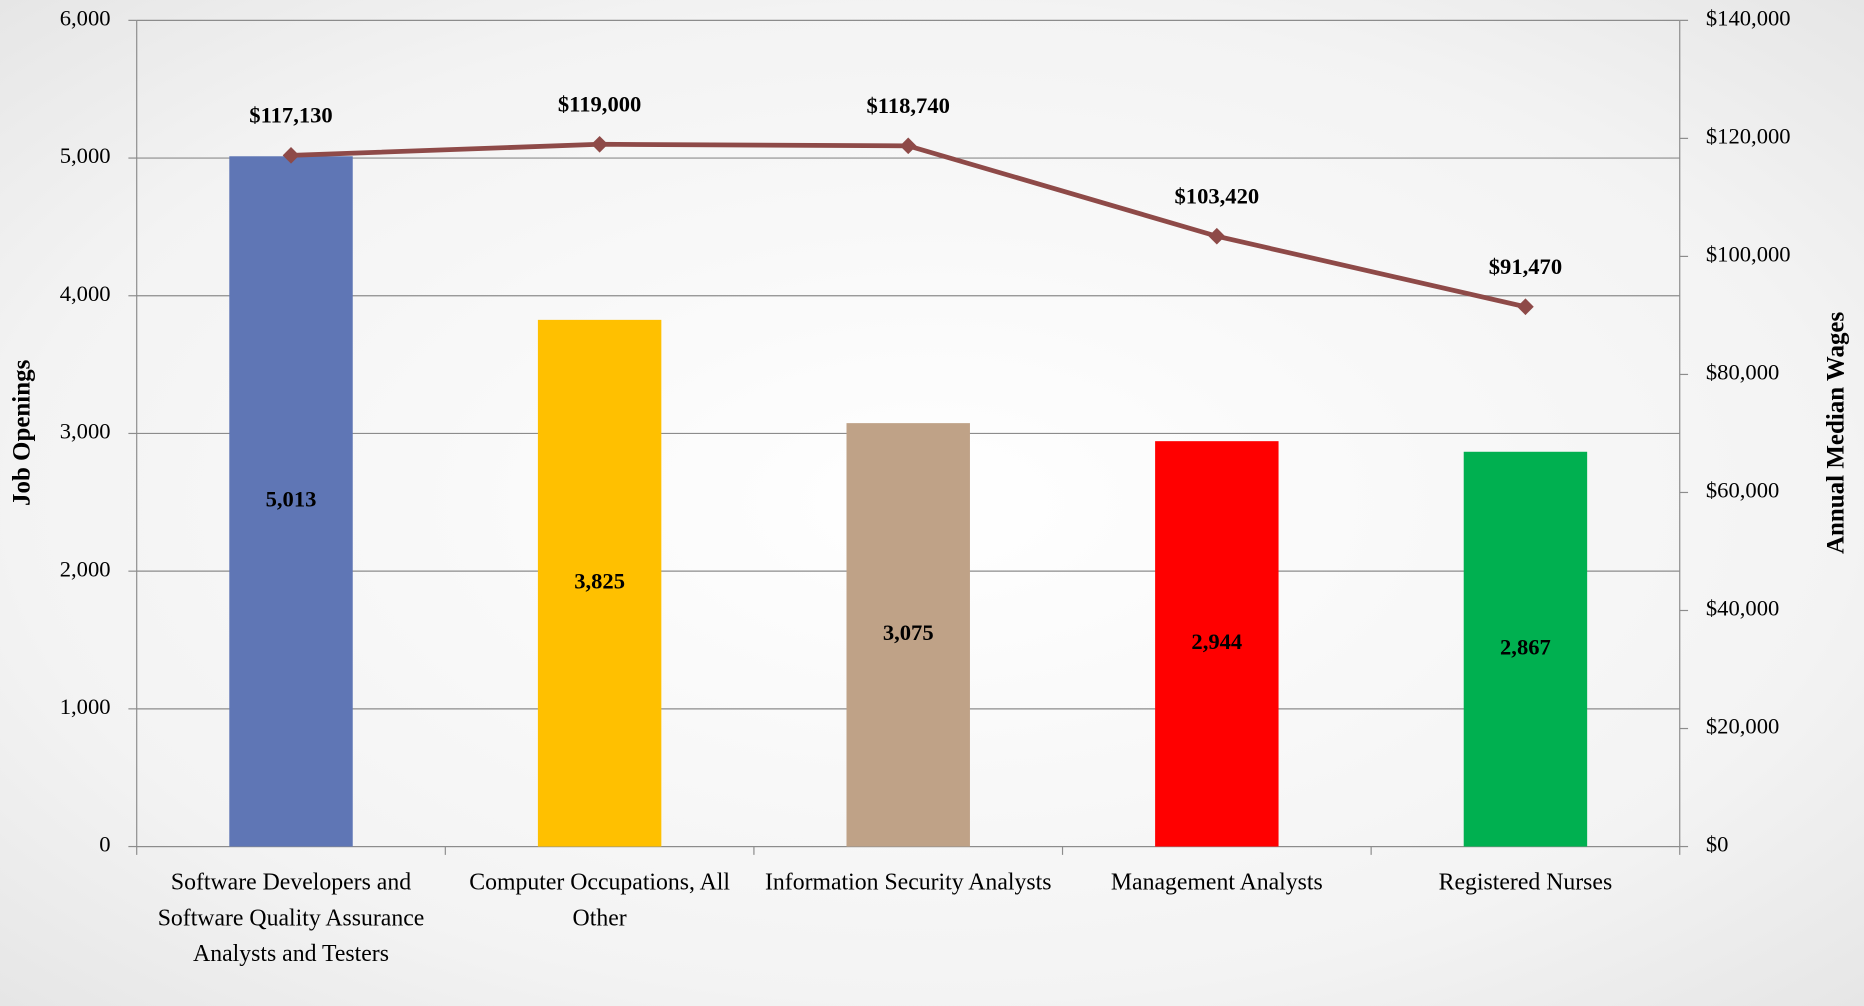  Describe the element at coordinates (599, 103) in the screenshot. I see `line-value-label: $119,000` at that location.